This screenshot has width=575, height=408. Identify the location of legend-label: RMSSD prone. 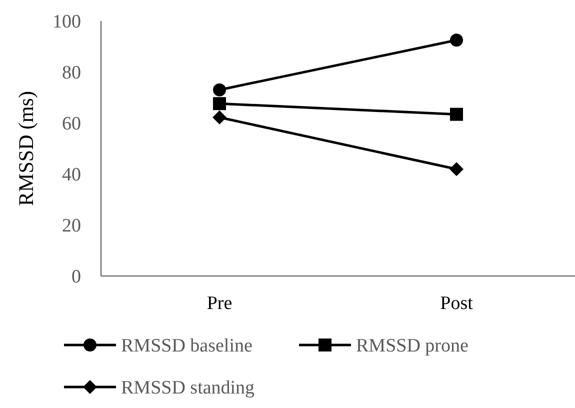
(412, 346).